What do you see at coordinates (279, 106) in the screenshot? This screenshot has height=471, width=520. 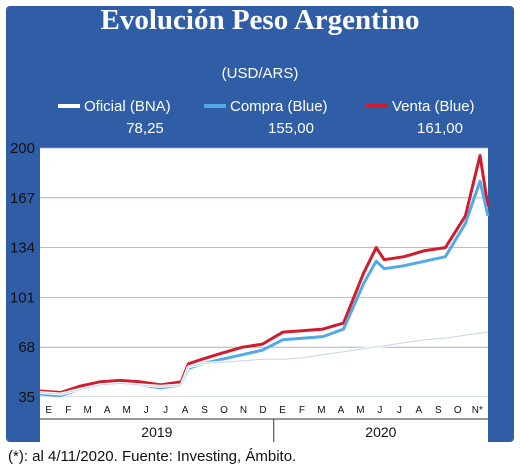 I see `legend-label: Compra (Blue)` at bounding box center [279, 106].